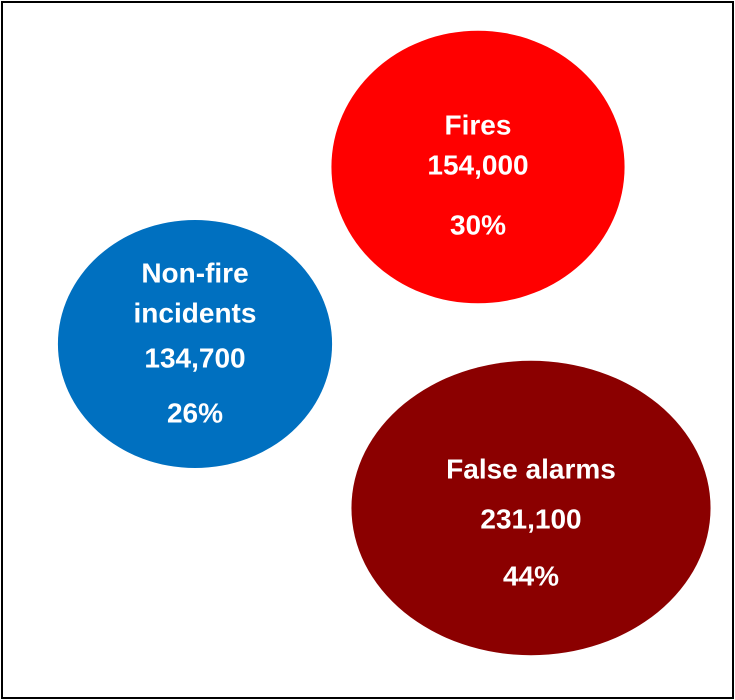 This screenshot has height=700, width=735. What do you see at coordinates (478, 224) in the screenshot?
I see `bubble-share: 30%` at bounding box center [478, 224].